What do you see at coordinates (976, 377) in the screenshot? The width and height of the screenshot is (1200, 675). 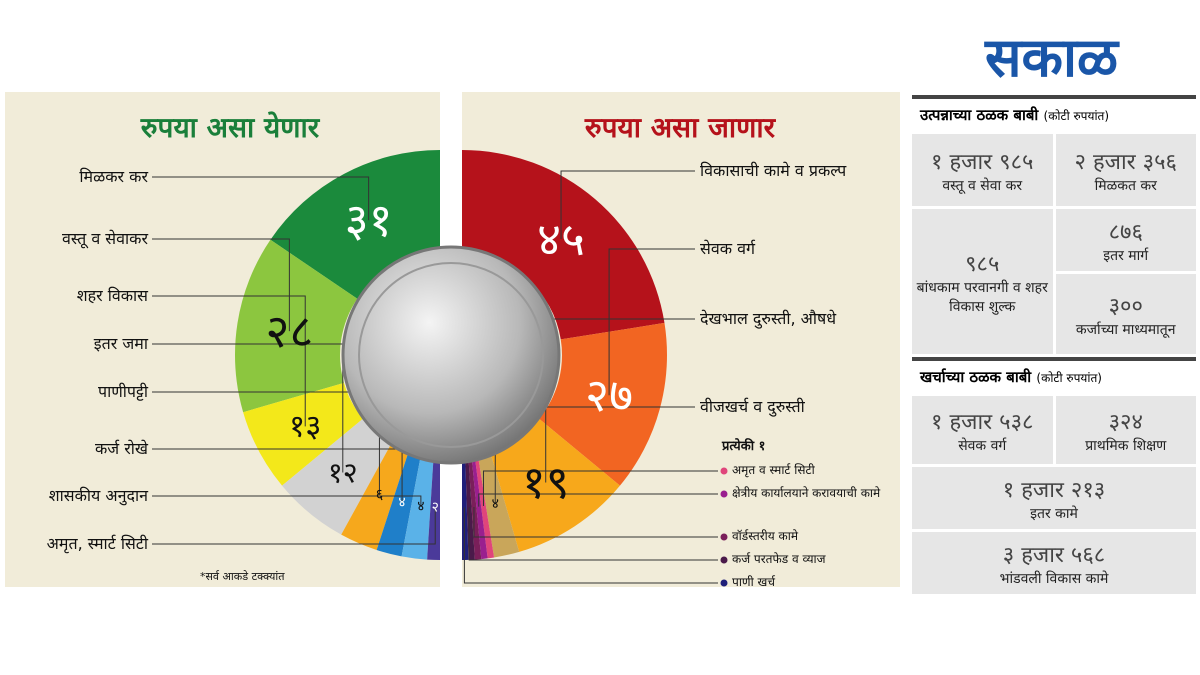 I see `section-title: खर्चाच्या ठळक बाबी` at bounding box center [976, 377].